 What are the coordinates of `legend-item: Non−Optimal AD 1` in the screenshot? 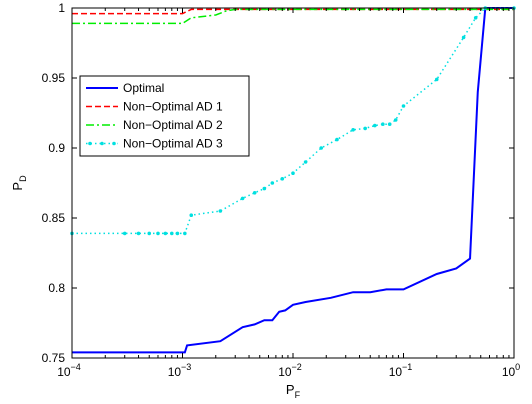 It's located at (154, 107).